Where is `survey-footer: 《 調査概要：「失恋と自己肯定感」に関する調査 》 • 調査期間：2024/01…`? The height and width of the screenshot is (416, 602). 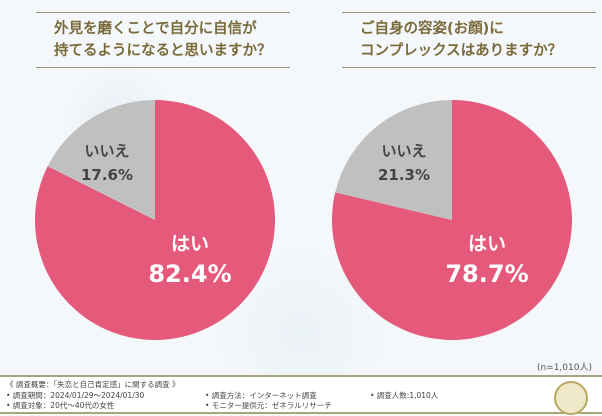 survey-footer: 《 調査概要：「失恋と自己肯定感」に関する調査 》 • 調査期間：2024/01… is located at coordinates (301, 395).